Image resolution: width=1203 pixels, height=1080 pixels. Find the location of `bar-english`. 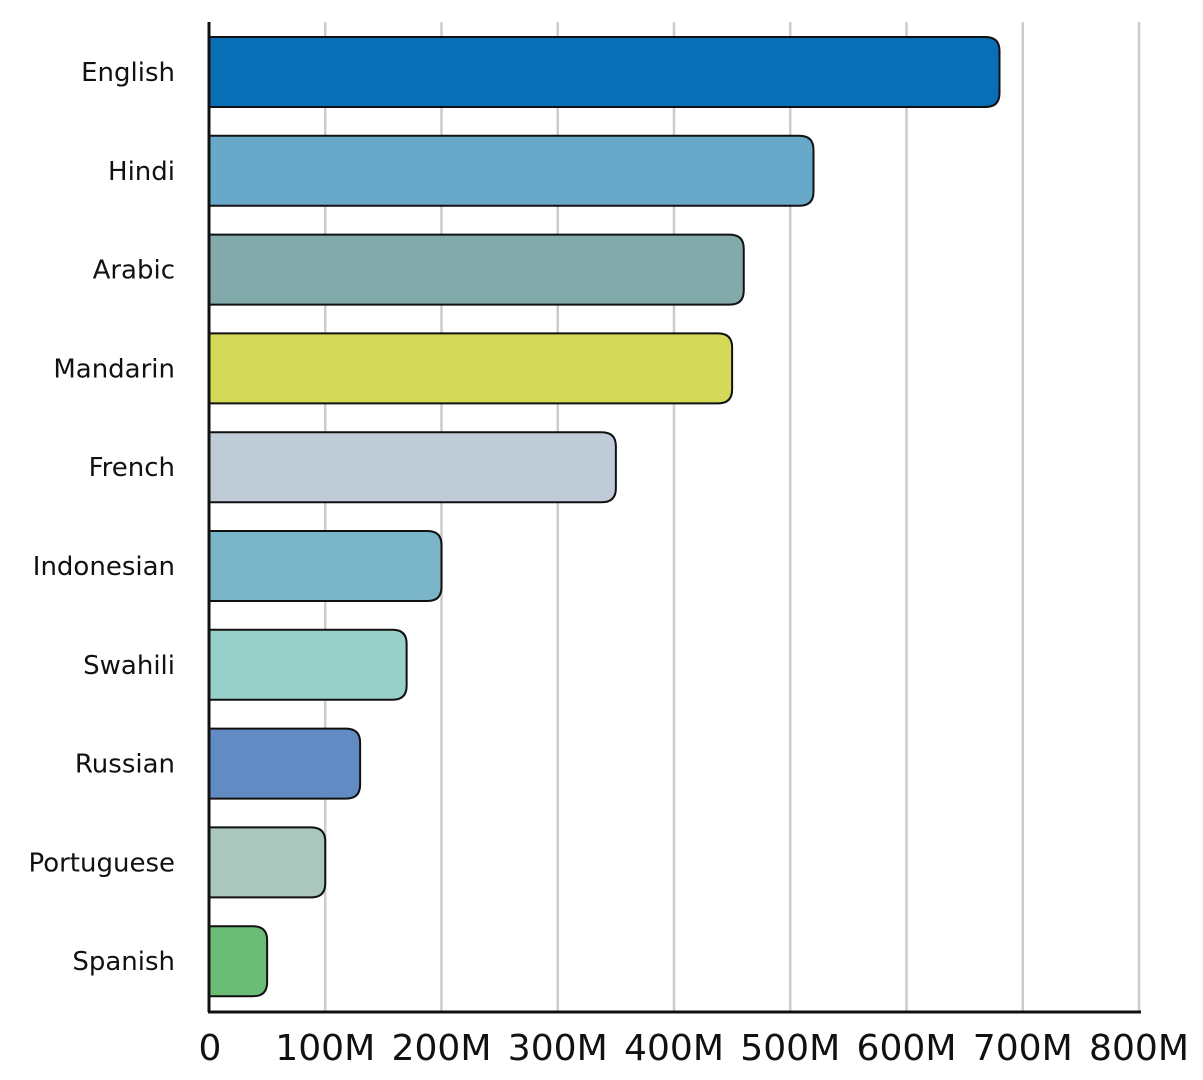

bar-english is located at coordinates (604, 72).